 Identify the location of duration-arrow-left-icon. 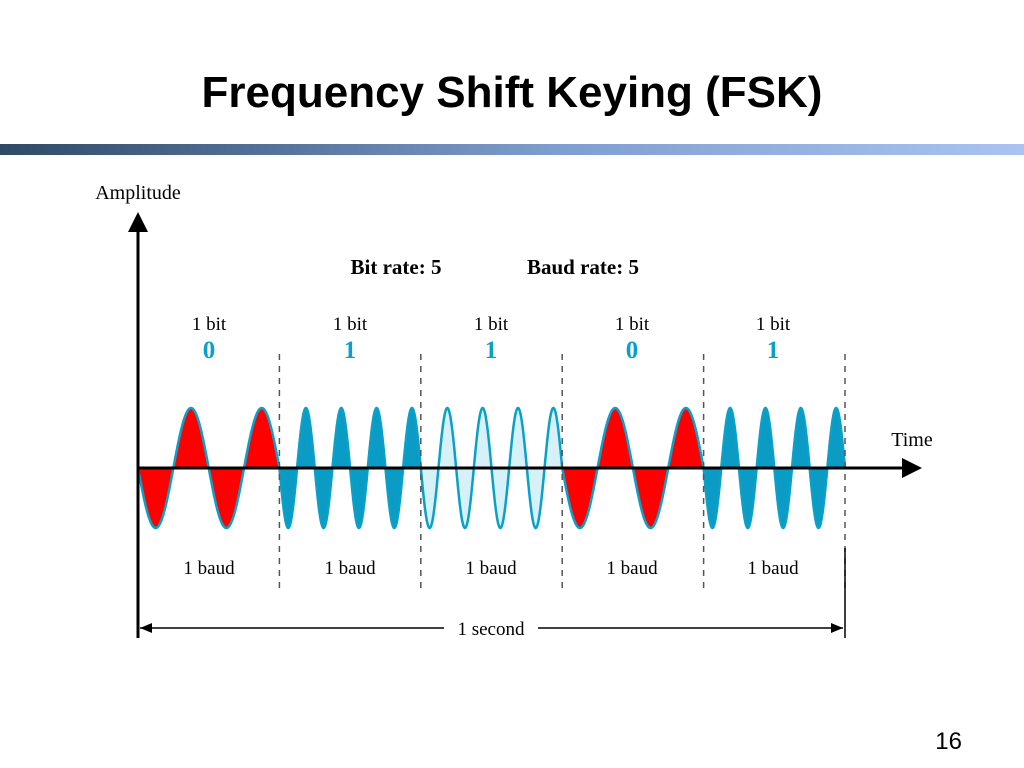
(146, 628).